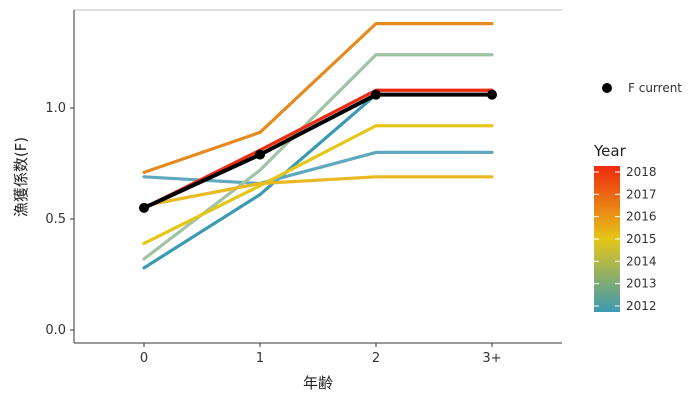 This screenshot has width=700, height=394. I want to click on legend-color-labels: 2018 2017 2016 2015 2014 2013 2012, so click(625, 239).